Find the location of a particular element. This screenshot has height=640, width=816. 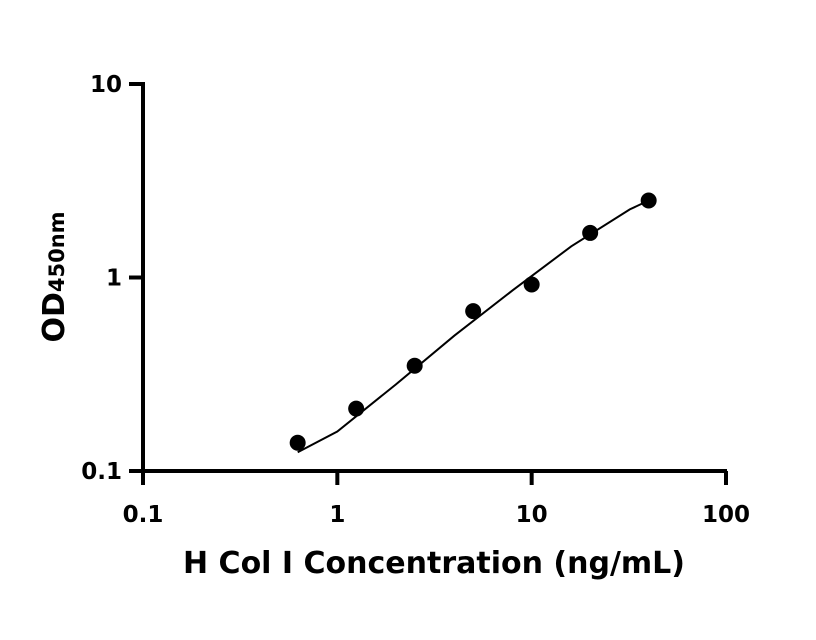

y-axis-title: OD450nm is located at coordinates (54, 276).